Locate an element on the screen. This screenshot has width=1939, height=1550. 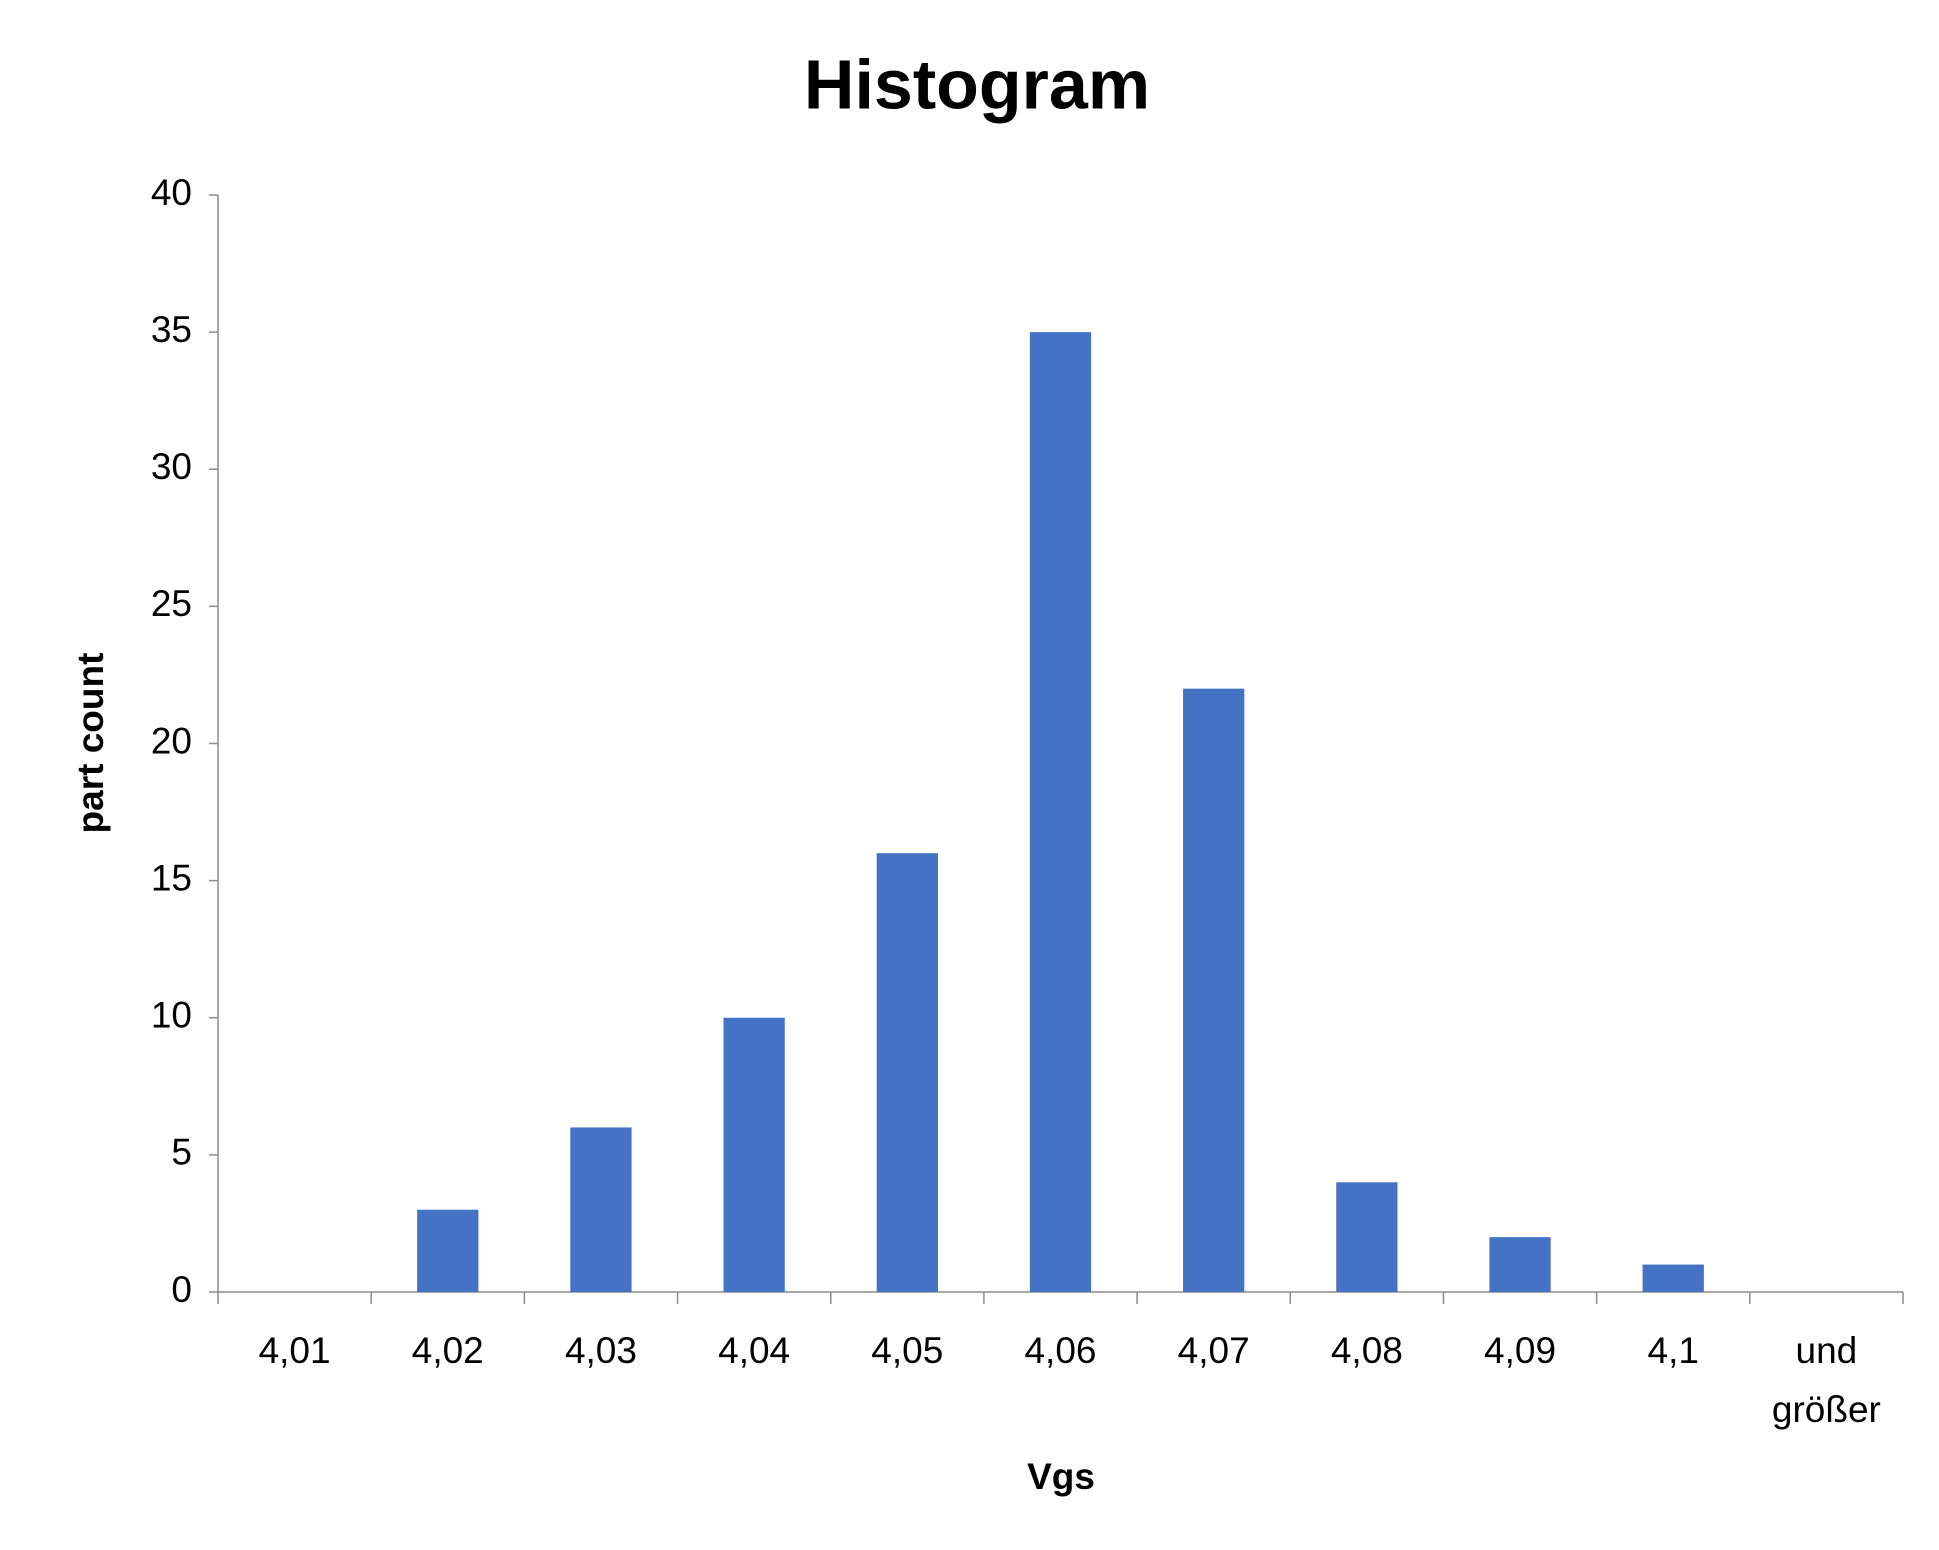
x-tick-label: 4,06 is located at coordinates (1060, 1350).